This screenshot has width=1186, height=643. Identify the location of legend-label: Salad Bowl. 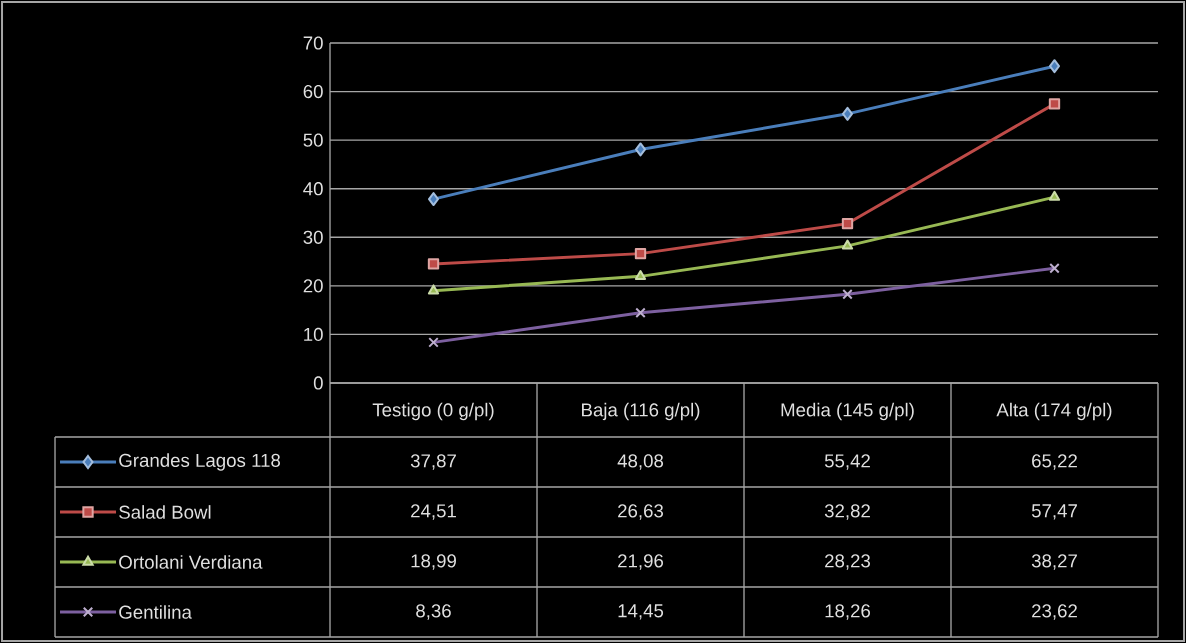
(165, 512).